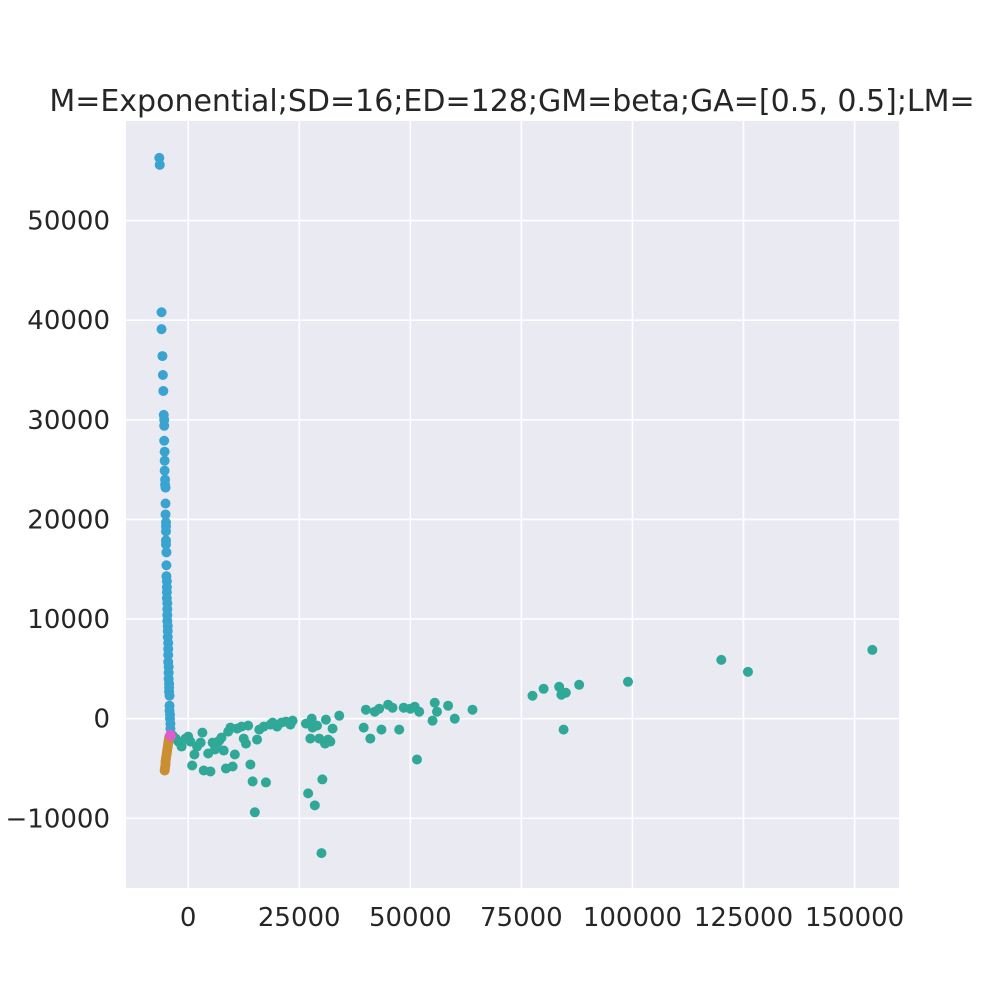 The width and height of the screenshot is (1000, 1000). I want to click on x-tick-label: 50000, so click(410, 918).